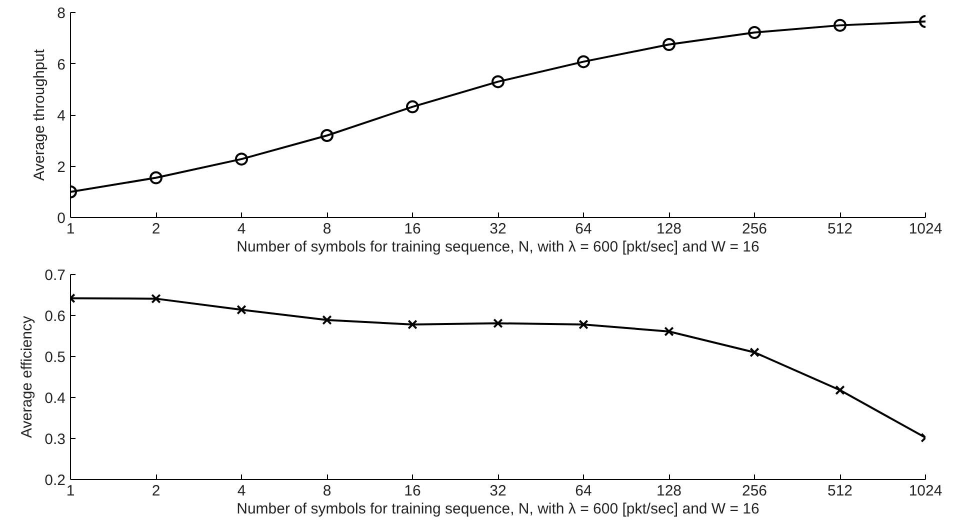 The image size is (959, 520). What do you see at coordinates (61, 65) in the screenshot?
I see `y-tick-label: 6` at bounding box center [61, 65].